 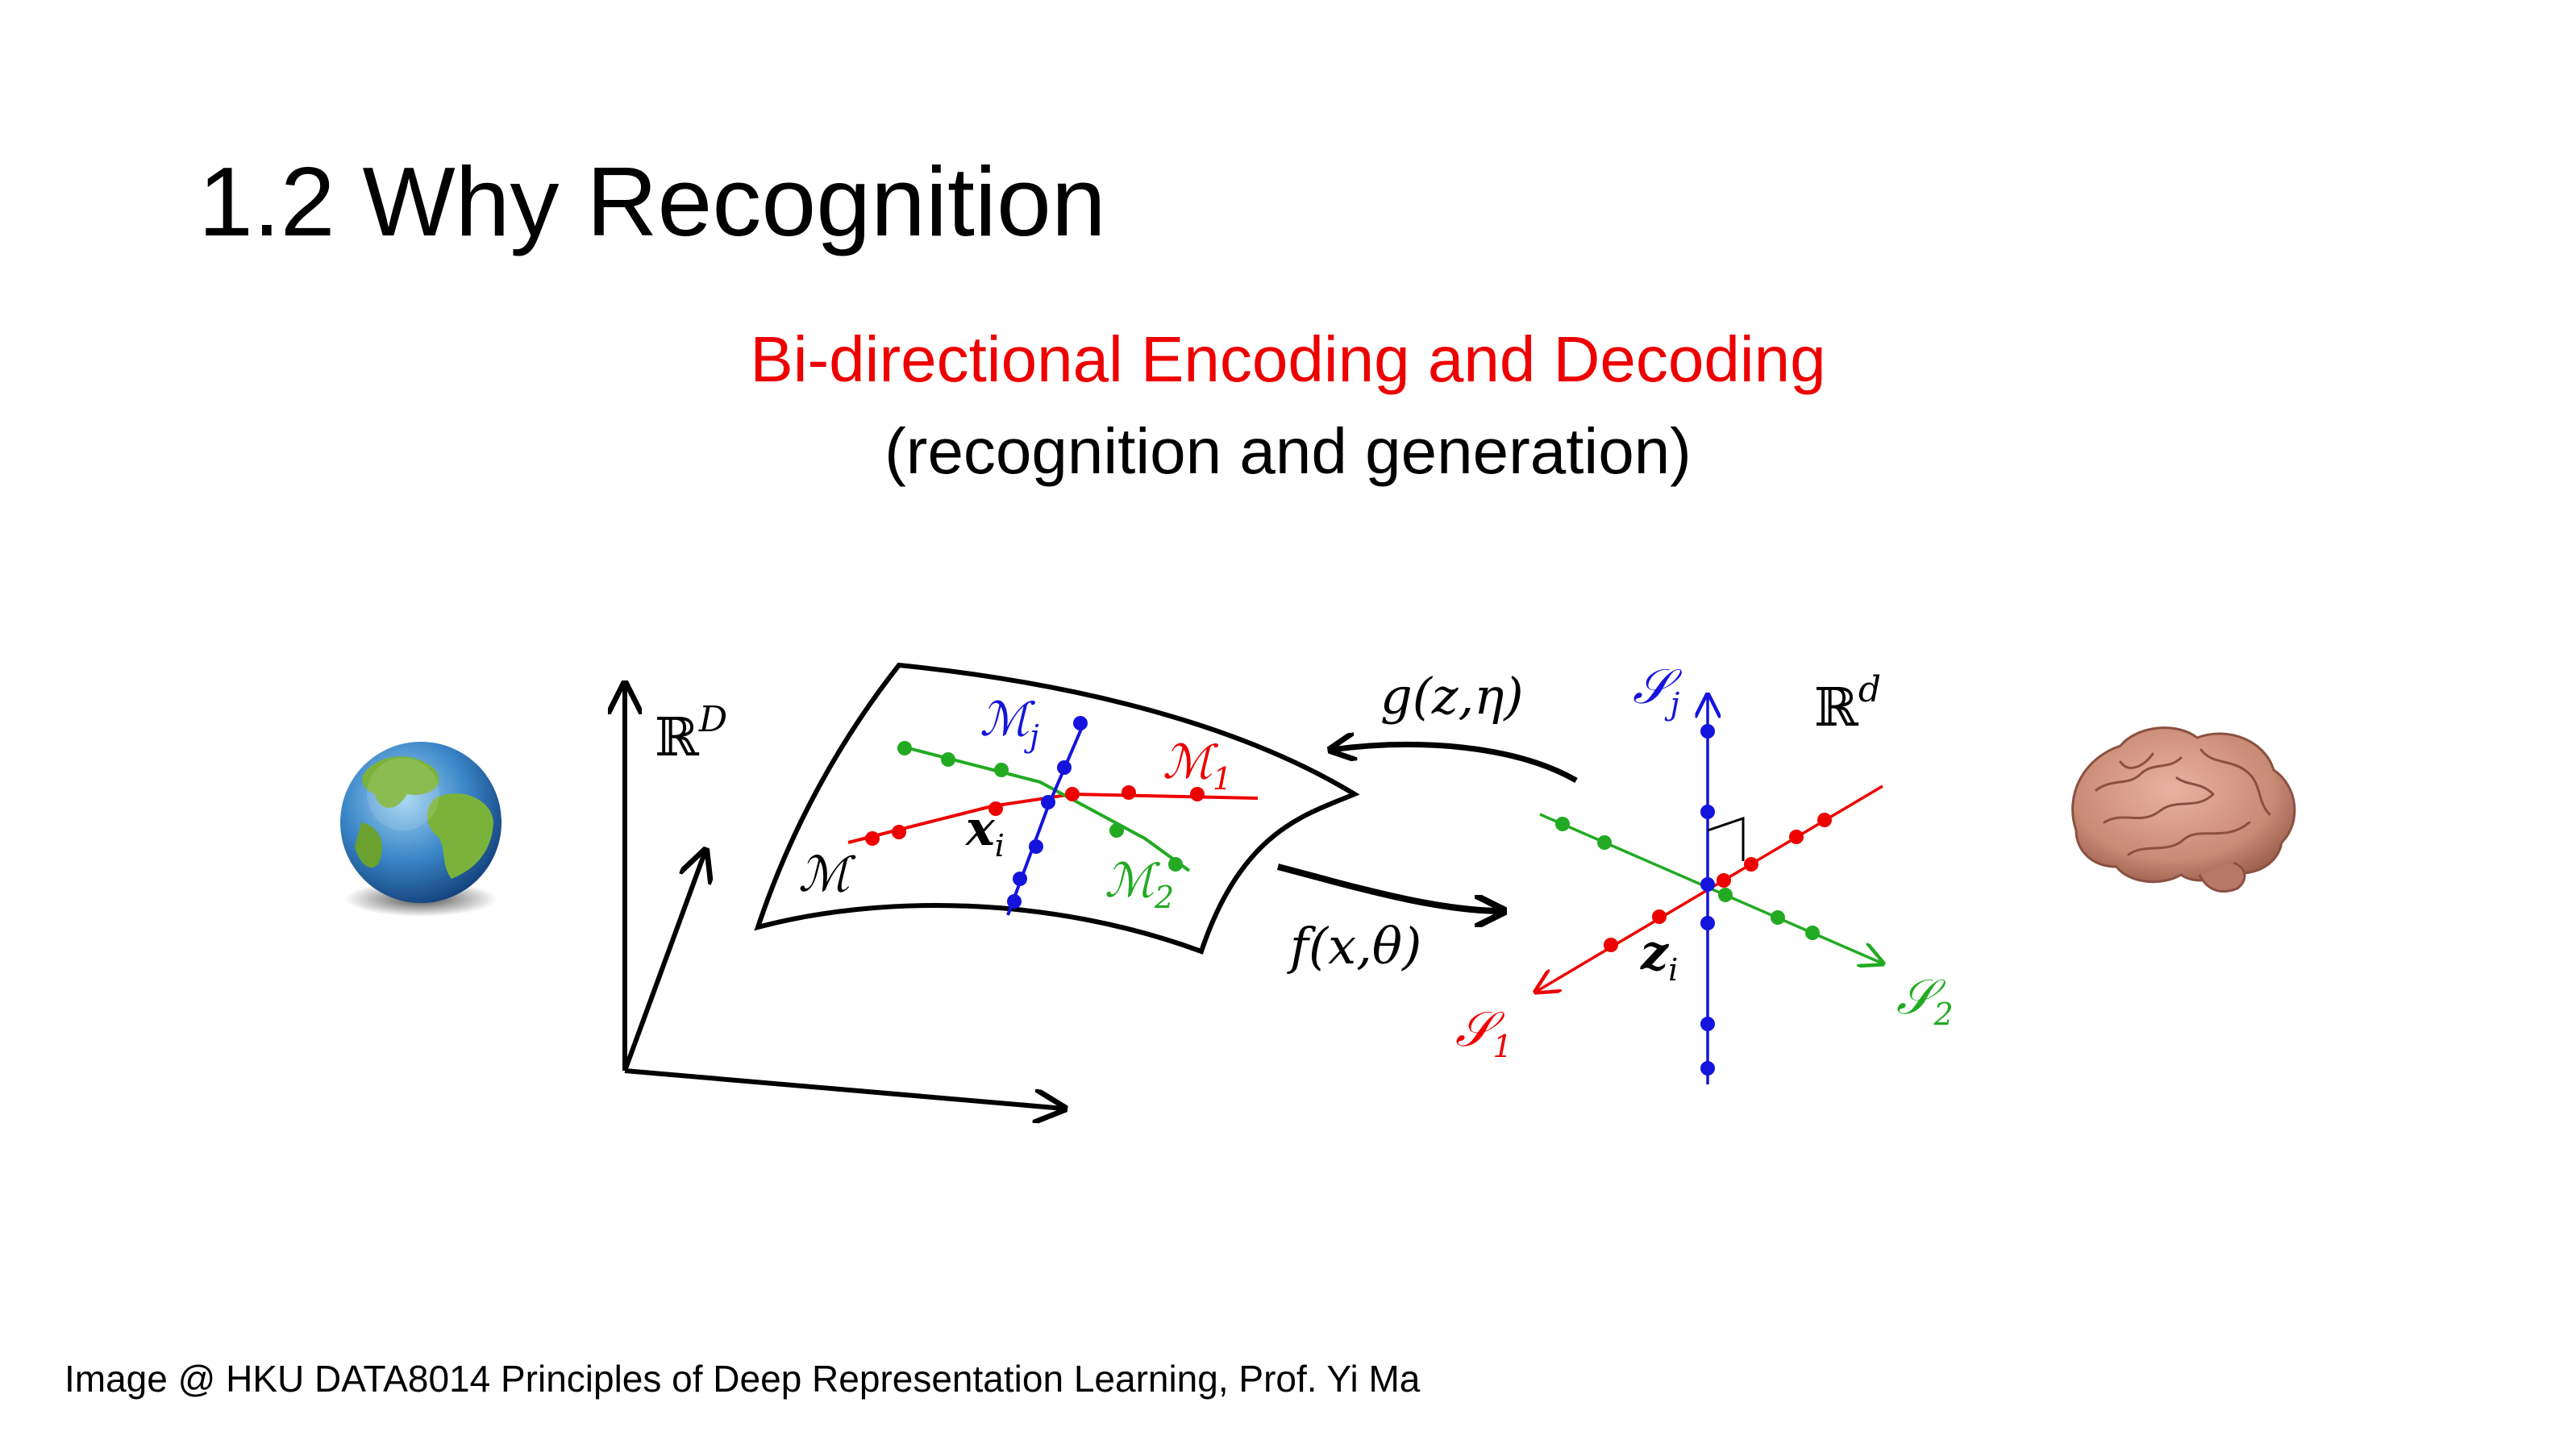 What do you see at coordinates (1288, 359) in the screenshot?
I see `subtitle-encoding-decoding: Bi-directional Encoding and Decoding` at bounding box center [1288, 359].